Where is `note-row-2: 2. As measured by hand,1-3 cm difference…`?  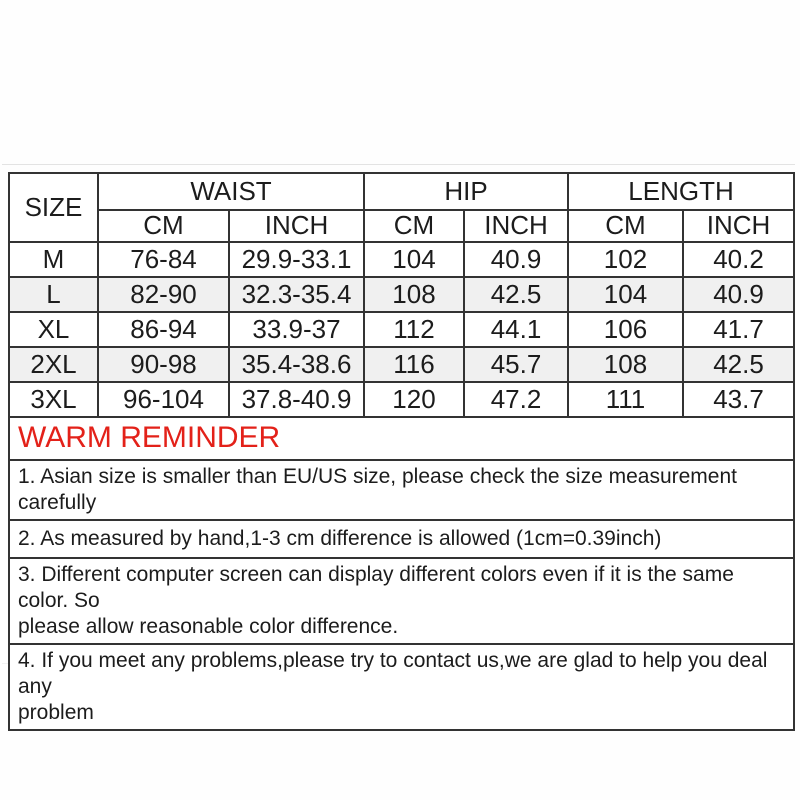 note-row-2: 2. As measured by hand,1-3 cm difference… is located at coordinates (401, 539).